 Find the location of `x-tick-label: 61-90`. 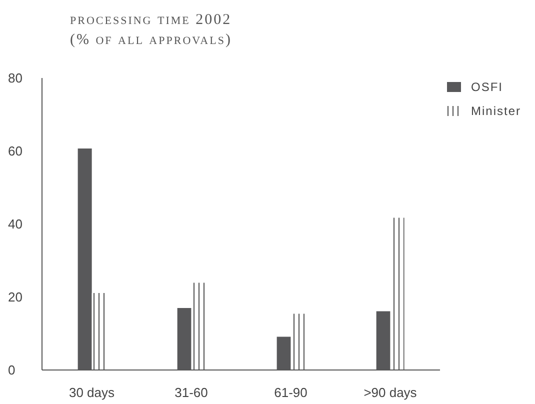

x-tick-label: 61-90 is located at coordinates (291, 392).